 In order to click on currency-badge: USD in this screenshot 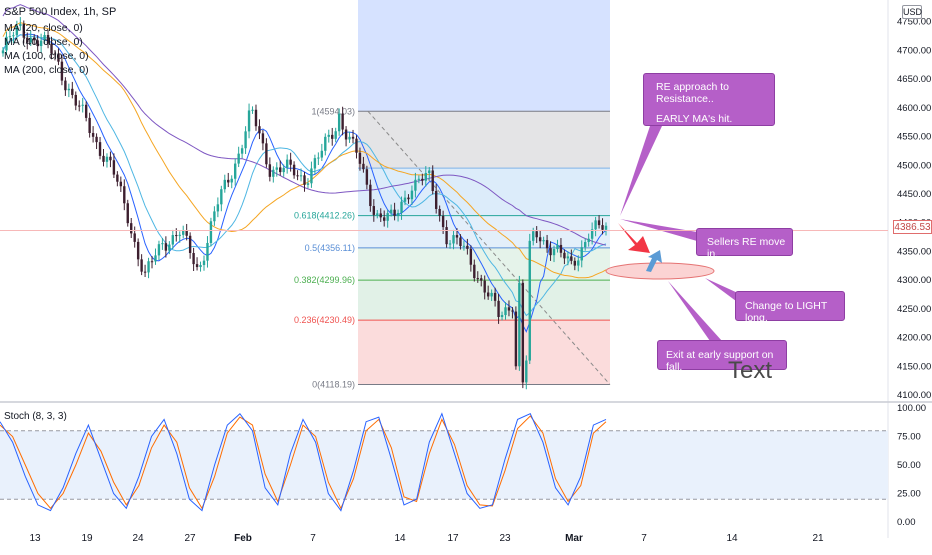, I will do `click(912, 12)`.